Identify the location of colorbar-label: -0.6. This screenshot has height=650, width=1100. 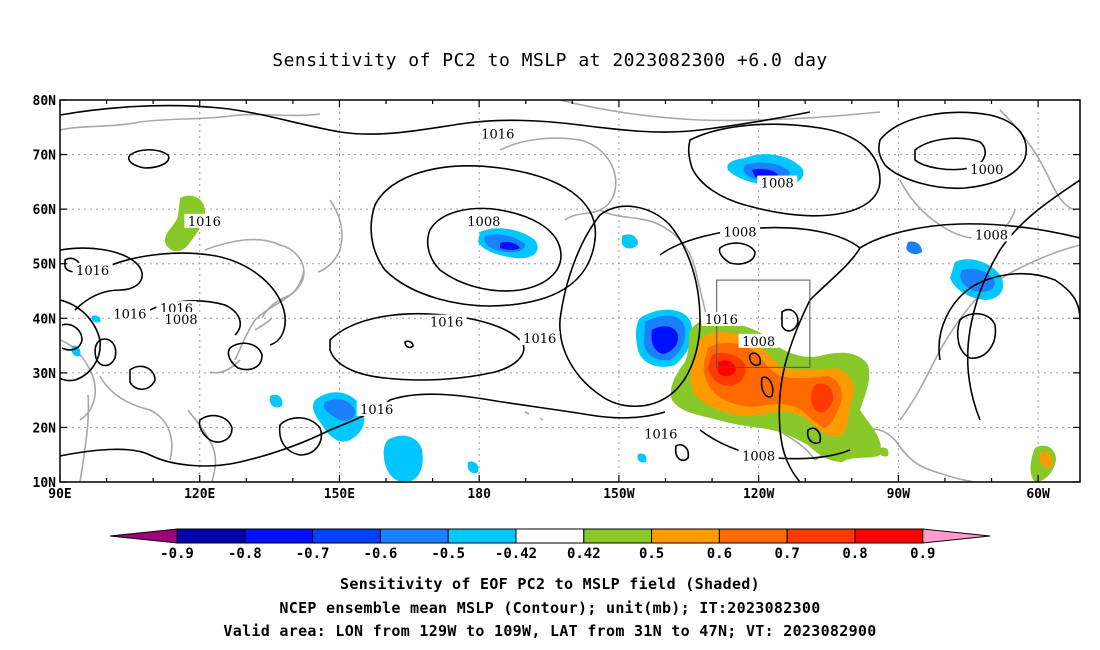
(381, 554).